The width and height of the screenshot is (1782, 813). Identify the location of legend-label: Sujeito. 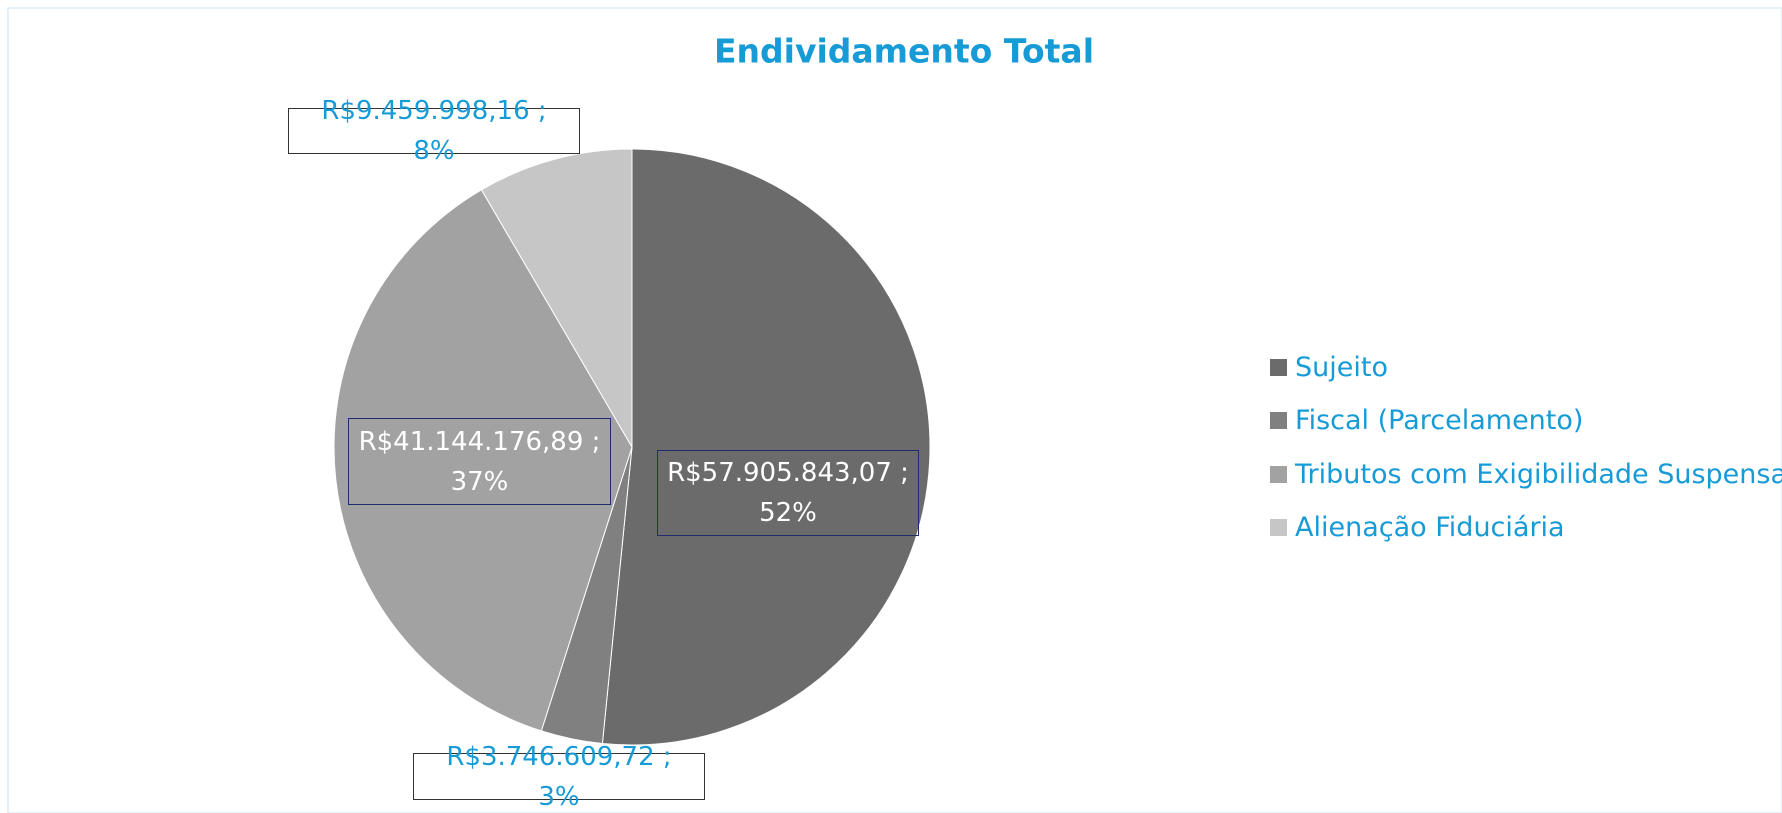
(1341, 367).